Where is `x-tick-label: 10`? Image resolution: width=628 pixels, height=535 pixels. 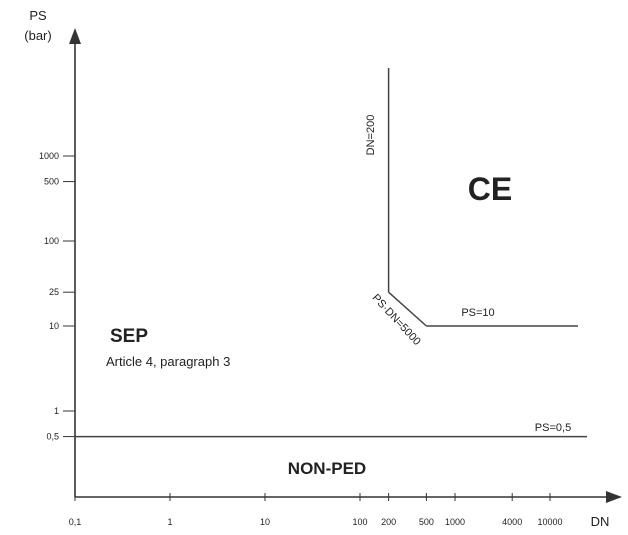 x-tick-label: 10 is located at coordinates (265, 522).